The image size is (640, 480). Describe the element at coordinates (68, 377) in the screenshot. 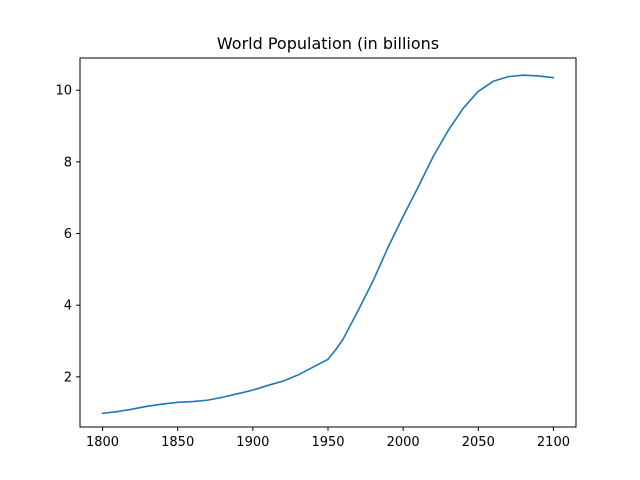

I see `y-tick-label: 2` at that location.